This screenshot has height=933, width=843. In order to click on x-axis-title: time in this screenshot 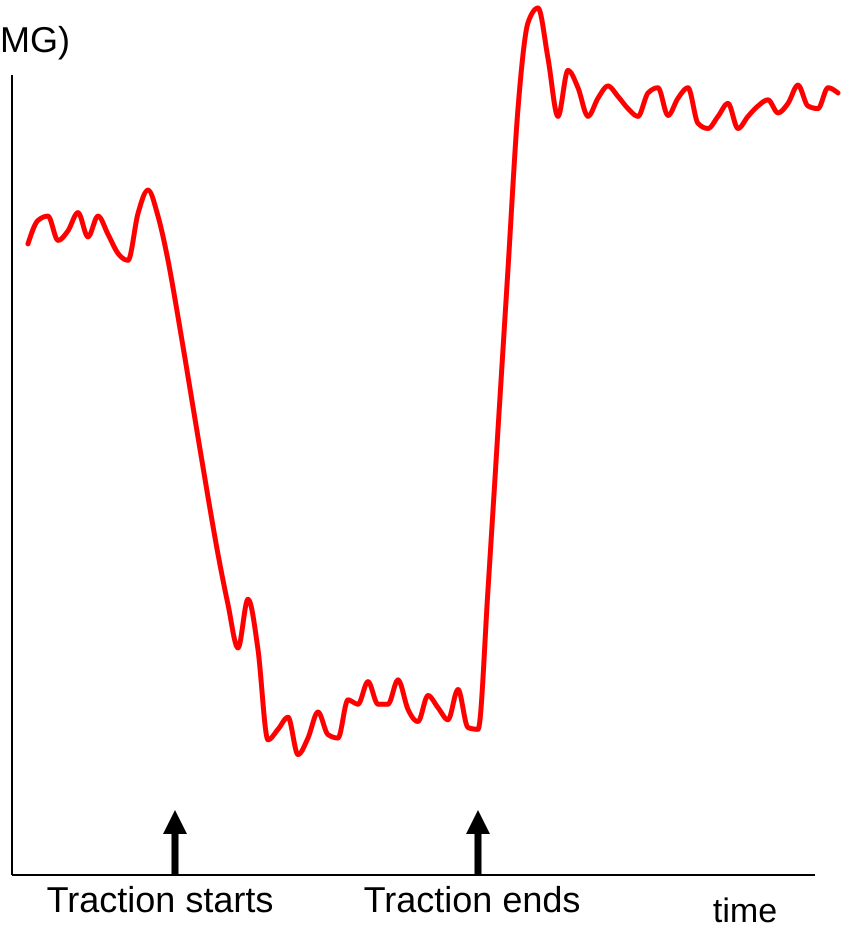, I will do `click(745, 911)`.